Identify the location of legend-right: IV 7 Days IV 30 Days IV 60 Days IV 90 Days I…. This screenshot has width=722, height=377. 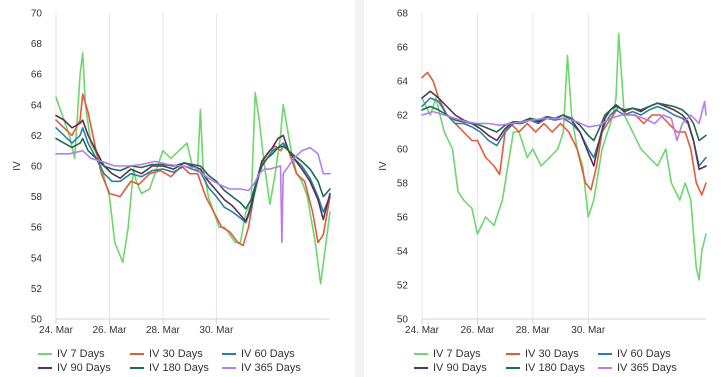
(552, 361).